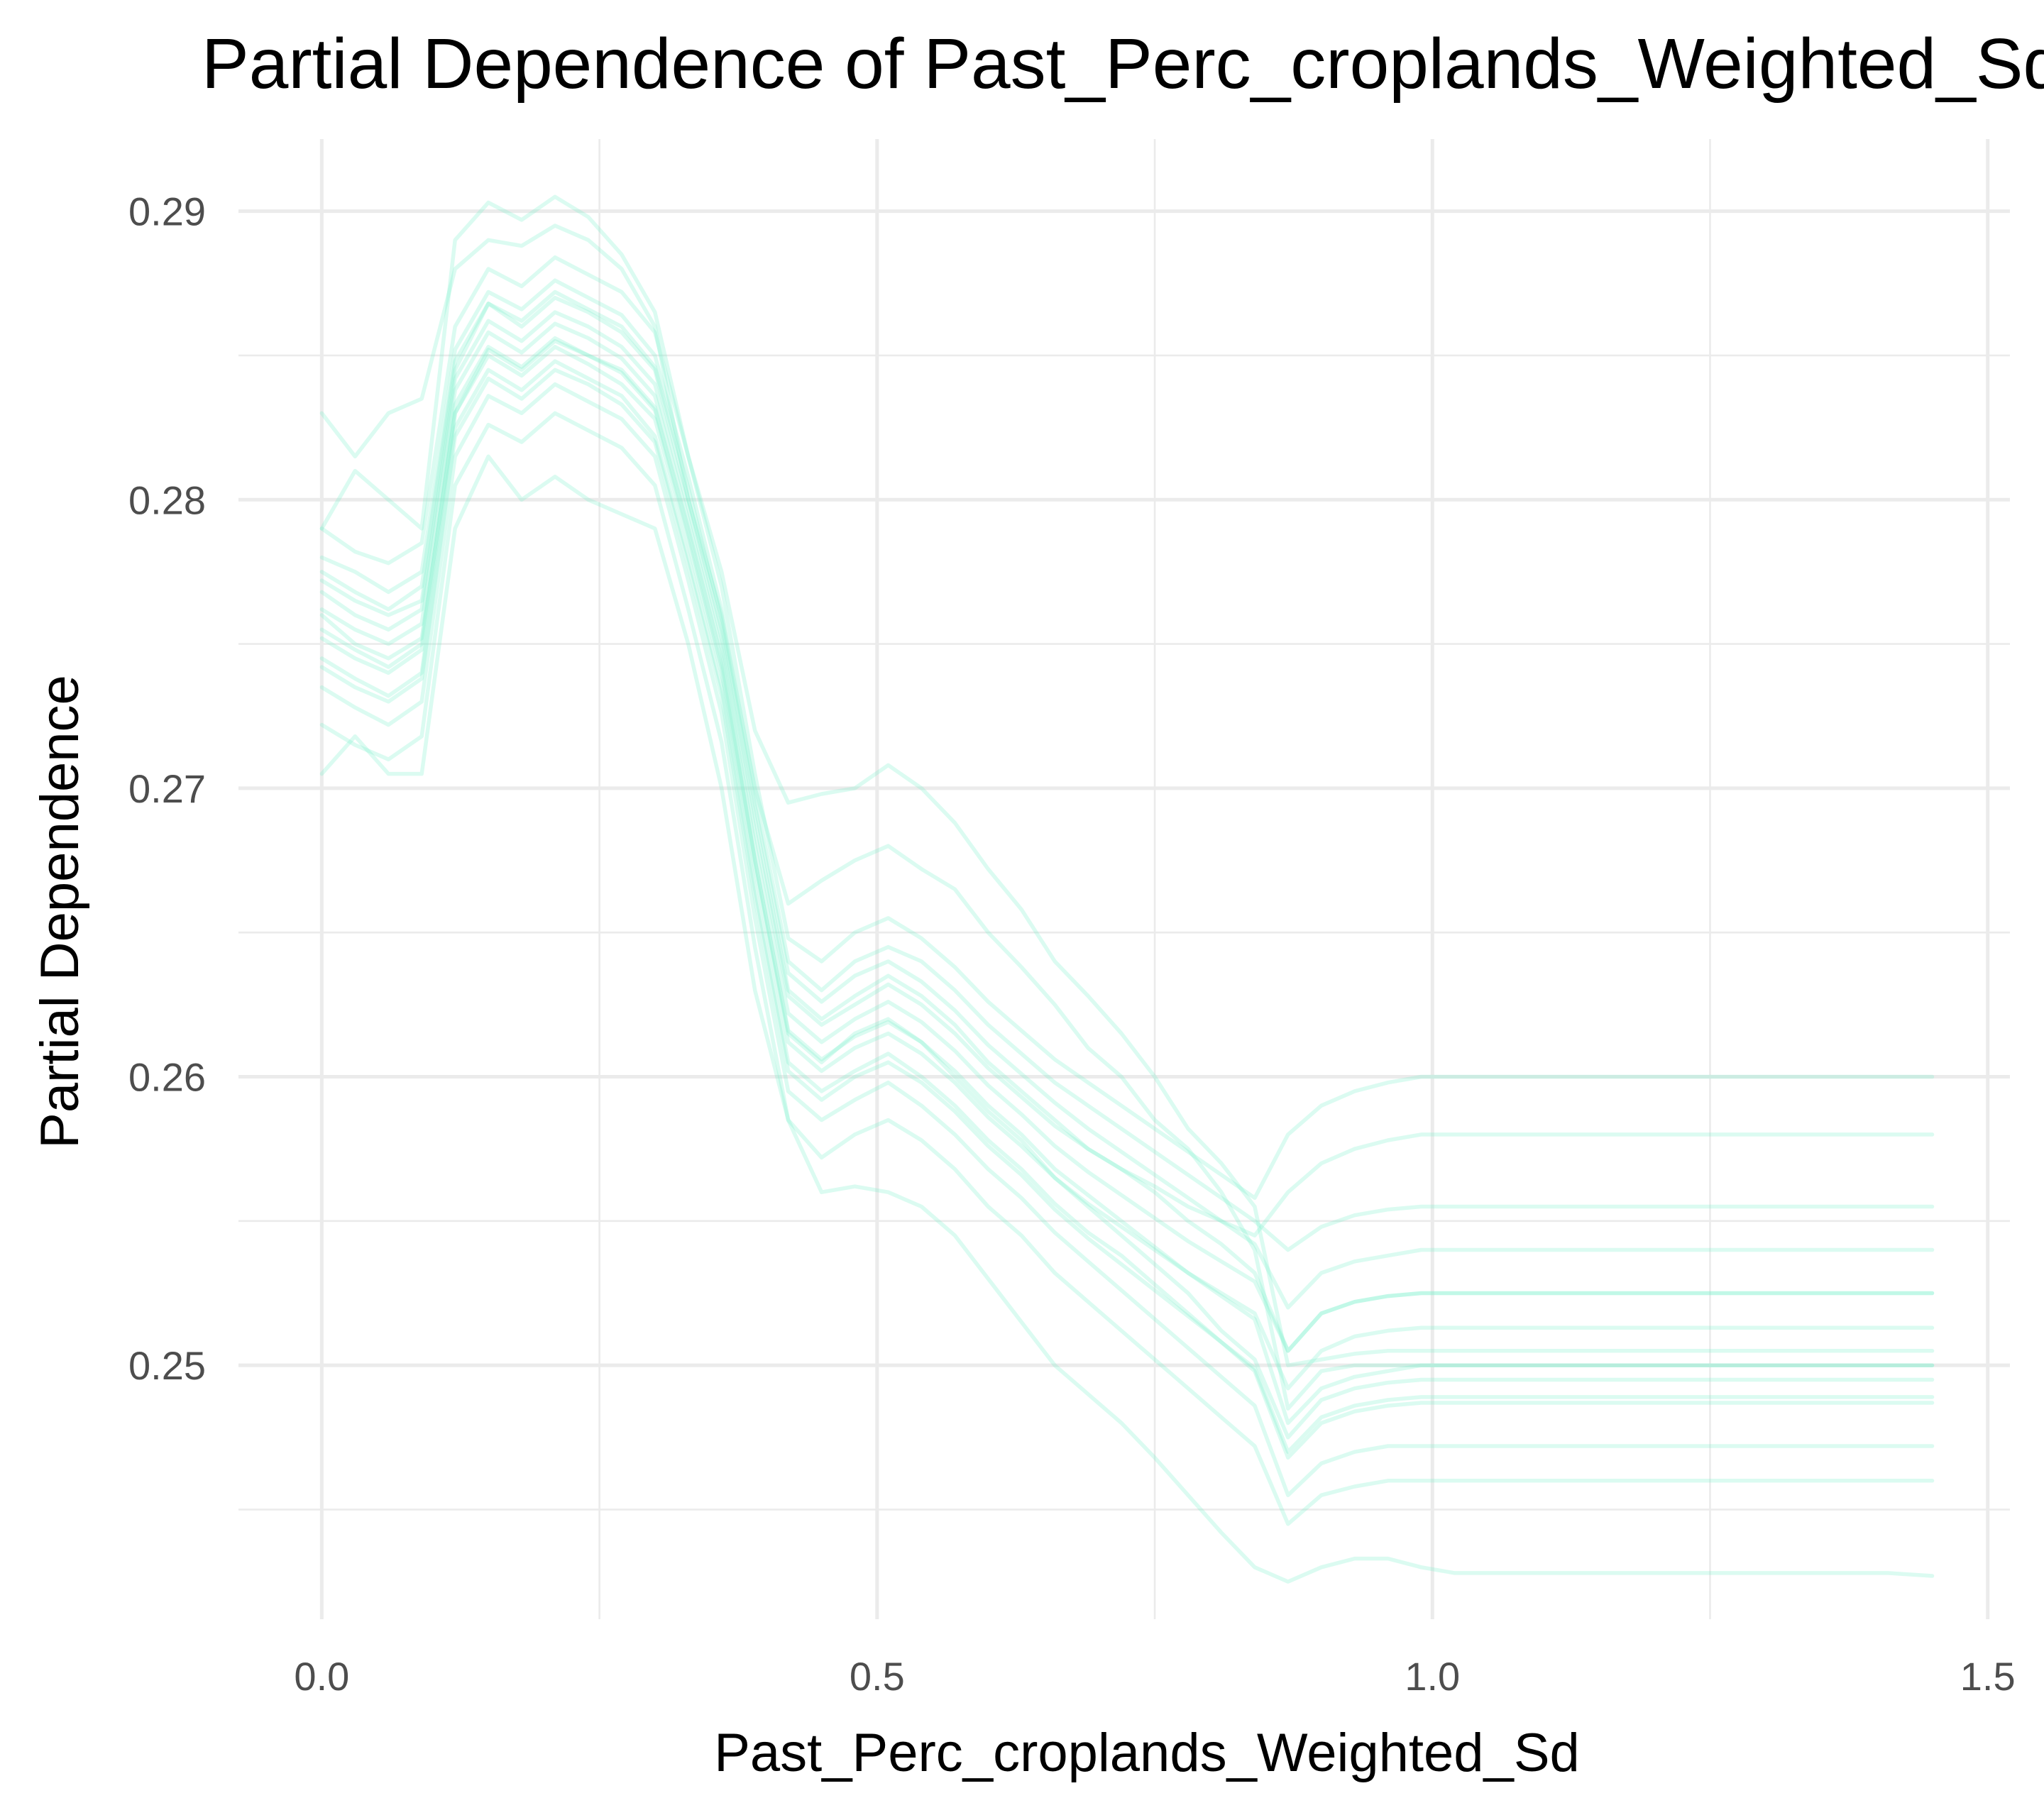  What do you see at coordinates (167, 1077) in the screenshot?
I see `y-tick-label: 0.26` at bounding box center [167, 1077].